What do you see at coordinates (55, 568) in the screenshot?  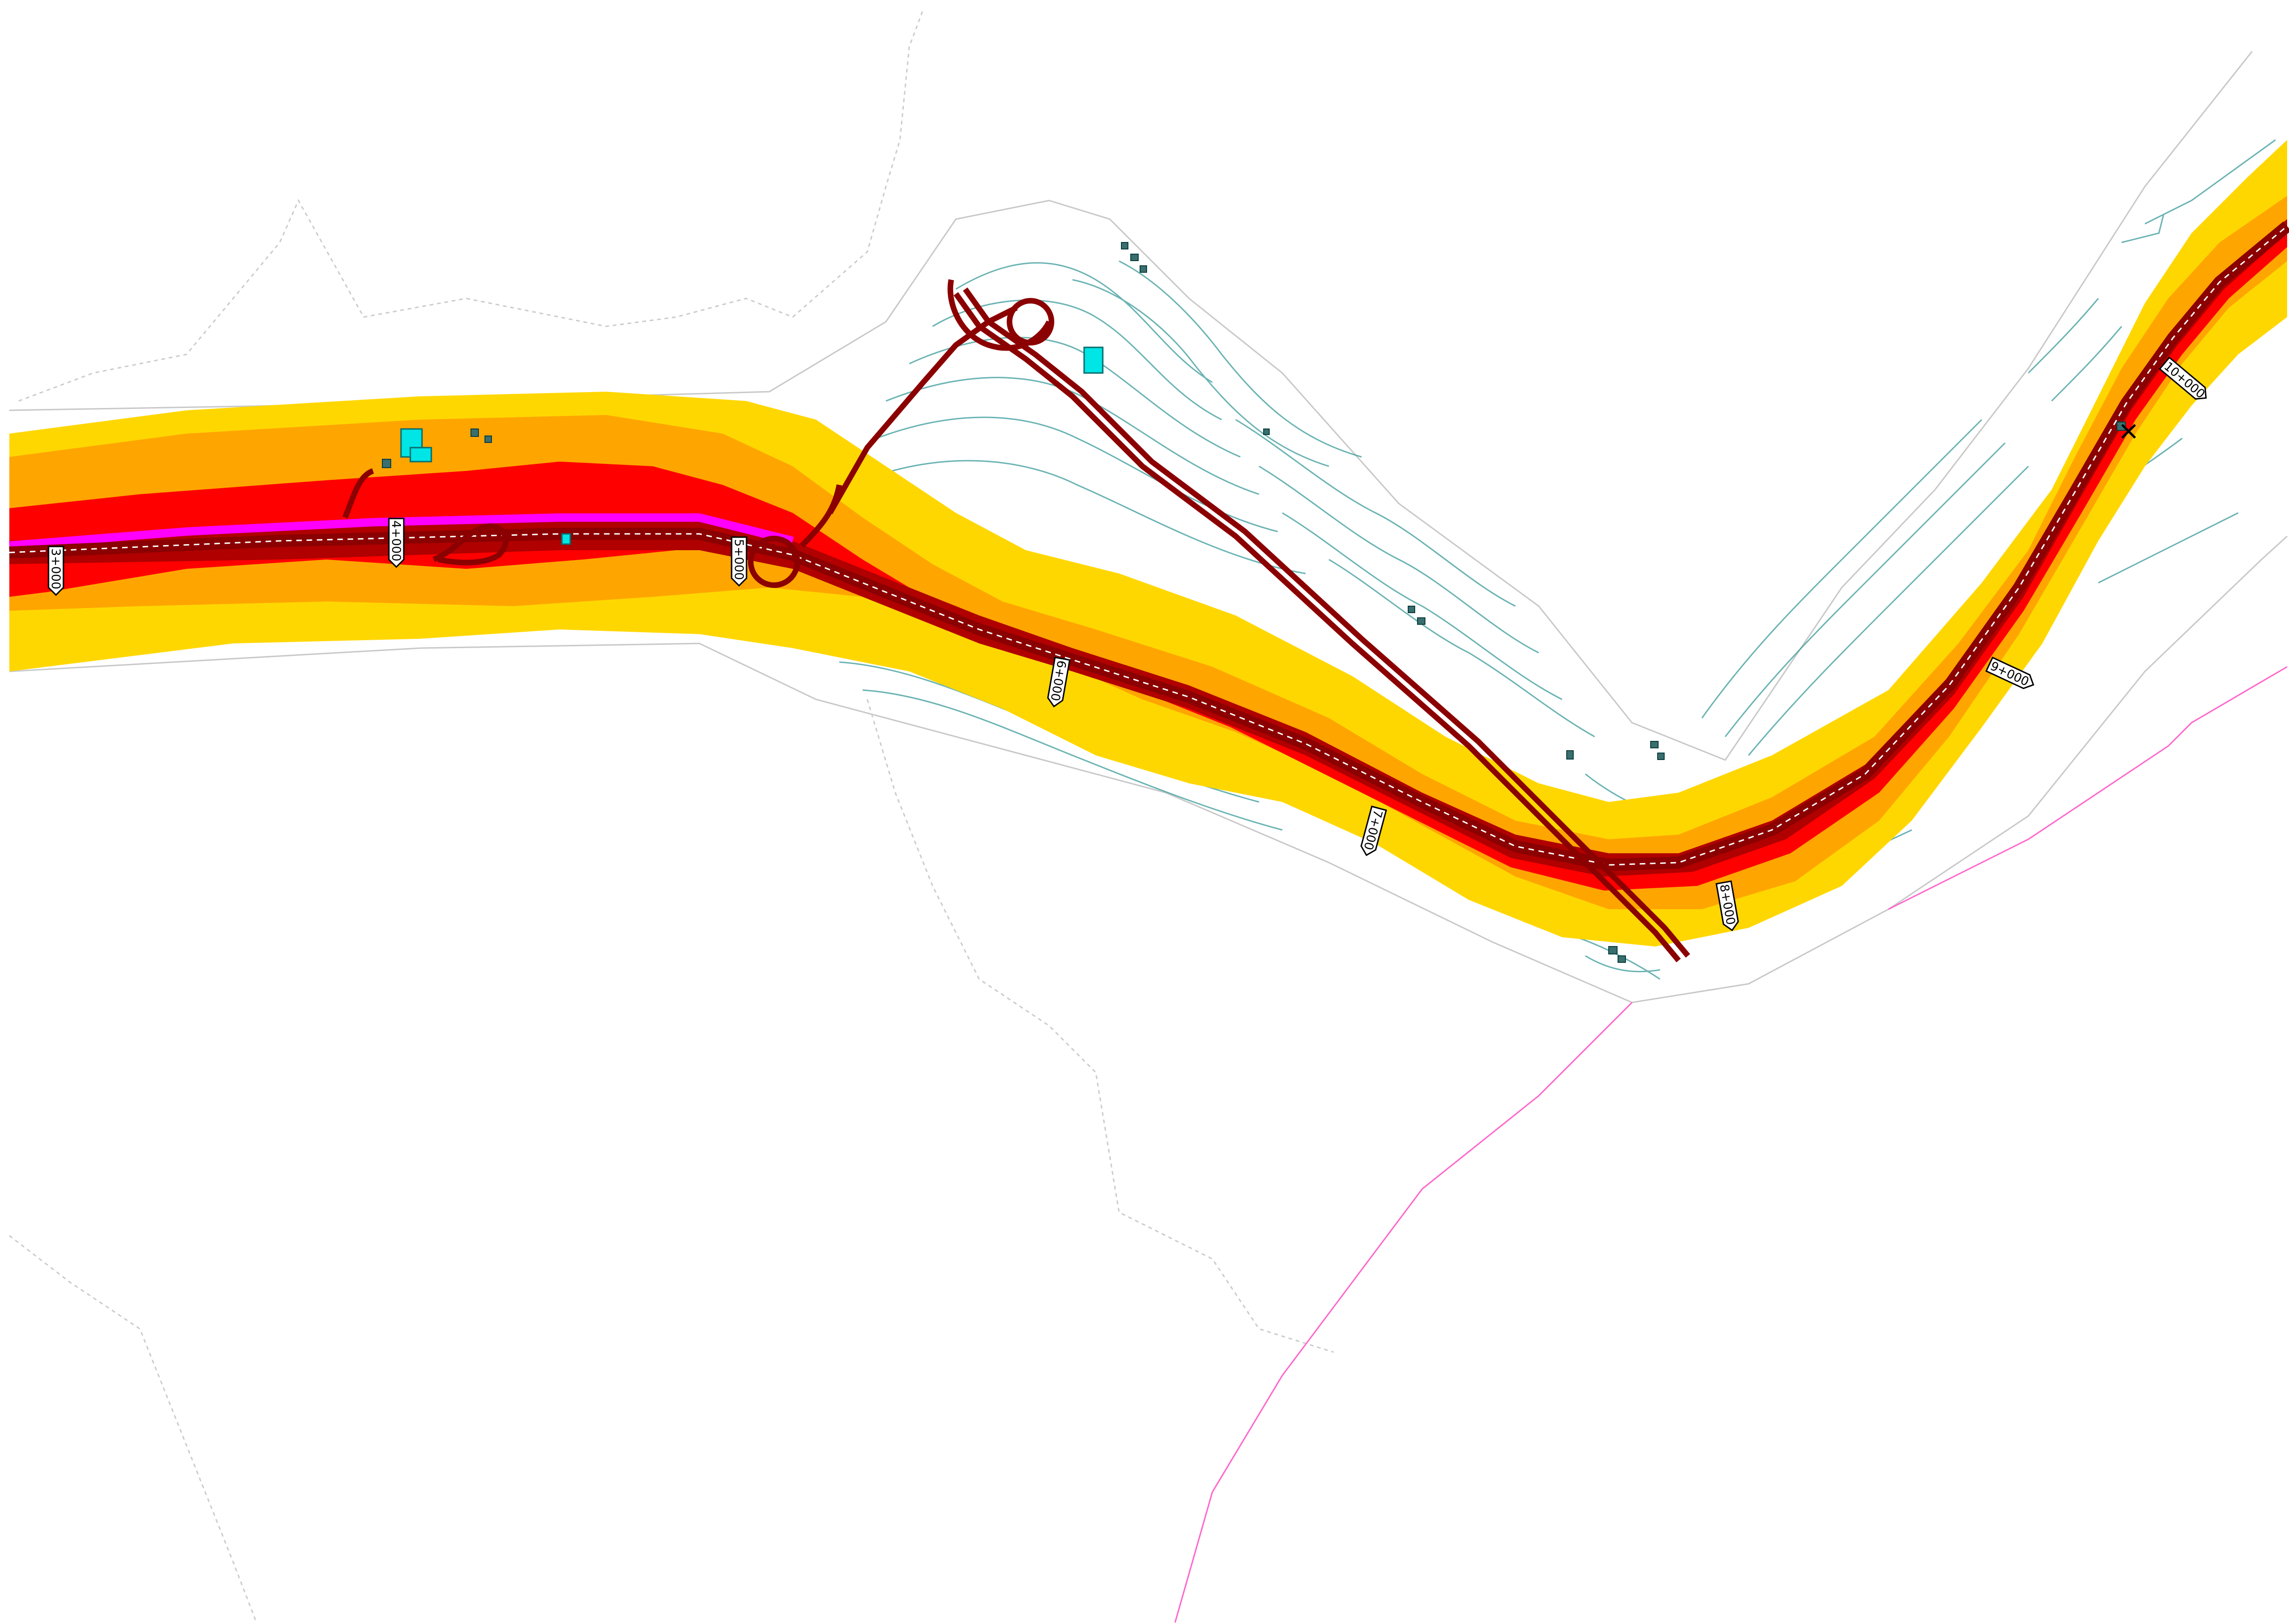 I see `chainage-label-3000: 3+000` at bounding box center [55, 568].